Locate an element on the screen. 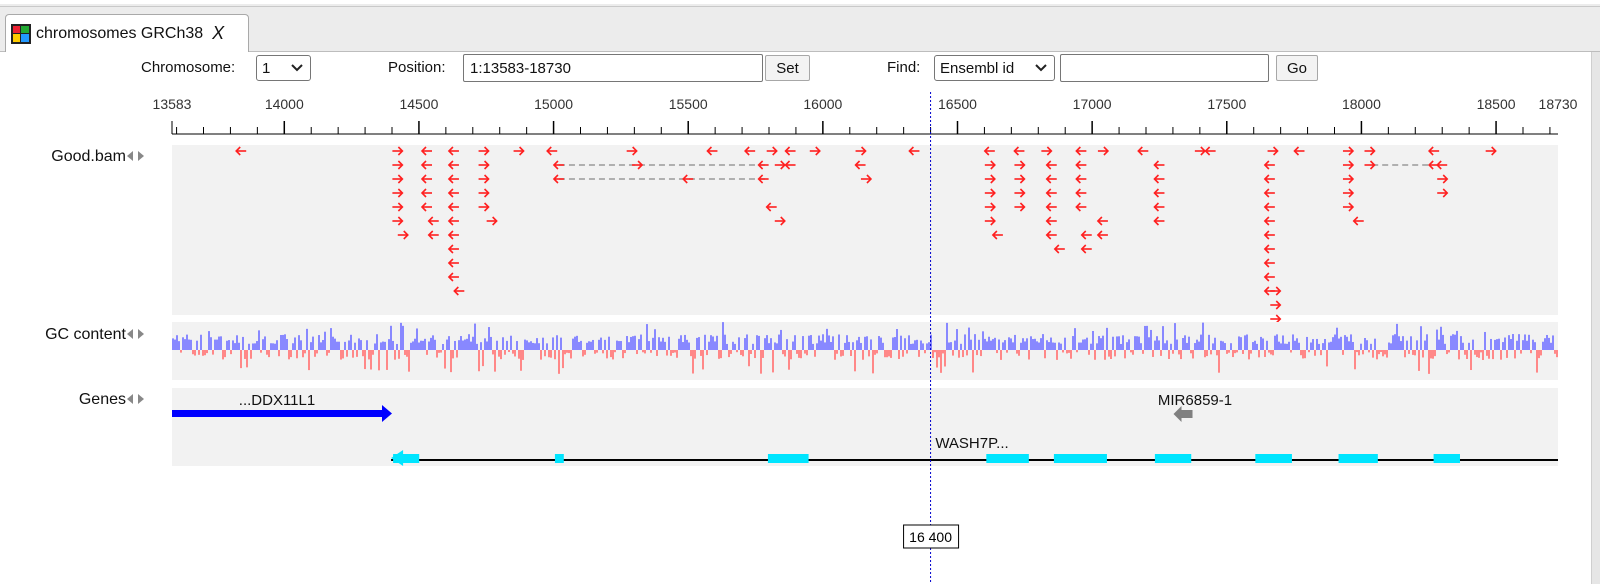 Image resolution: width=1600 pixels, height=584 pixels. set-button: Set is located at coordinates (787, 68).